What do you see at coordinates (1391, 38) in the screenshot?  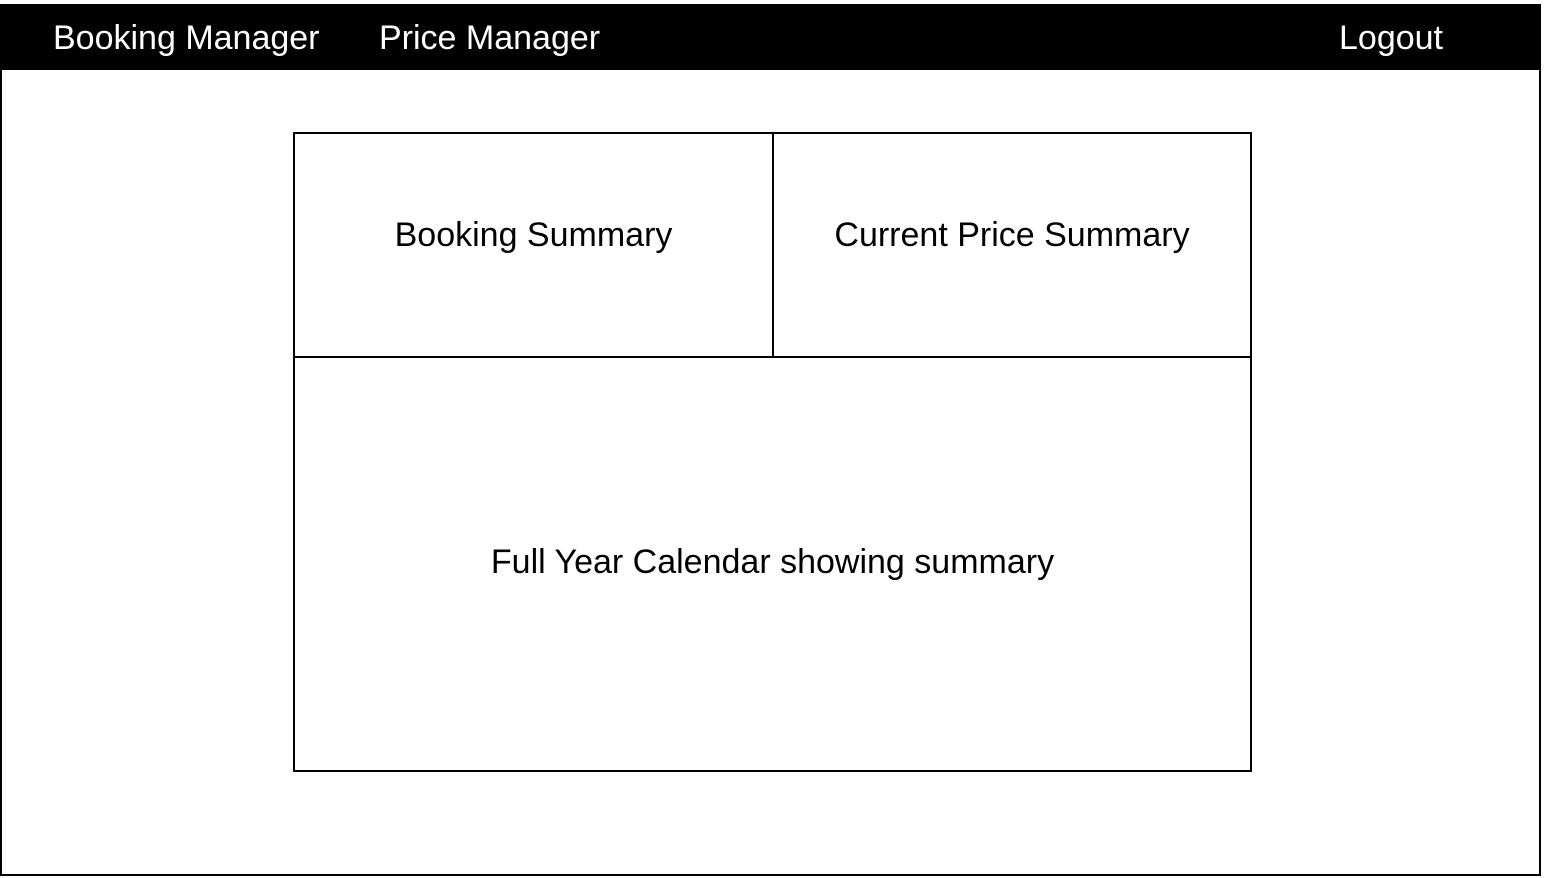 I see `logout-link: Logout` at bounding box center [1391, 38].